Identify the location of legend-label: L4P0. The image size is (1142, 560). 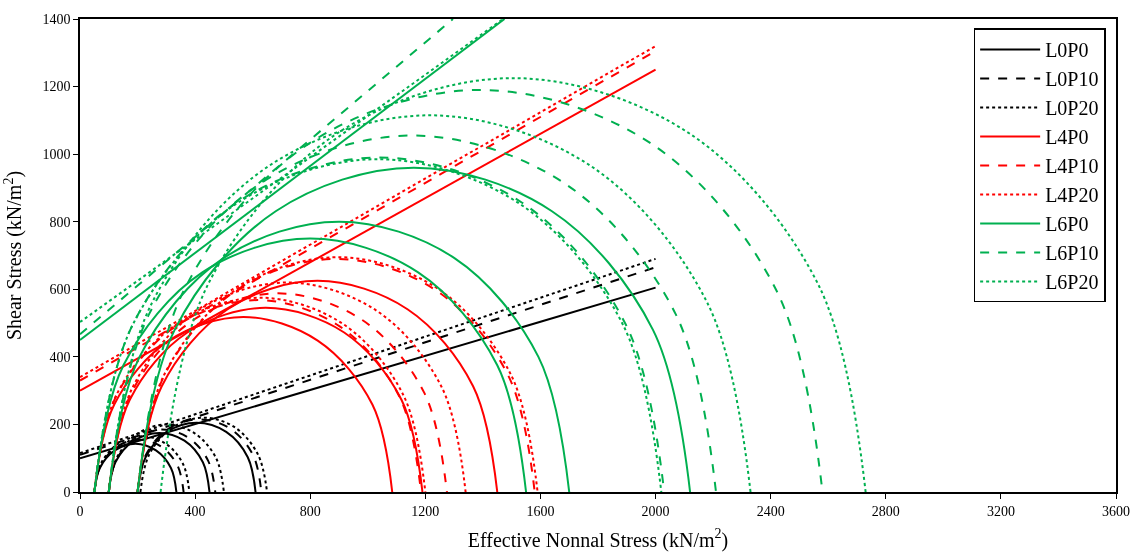
(1067, 137).